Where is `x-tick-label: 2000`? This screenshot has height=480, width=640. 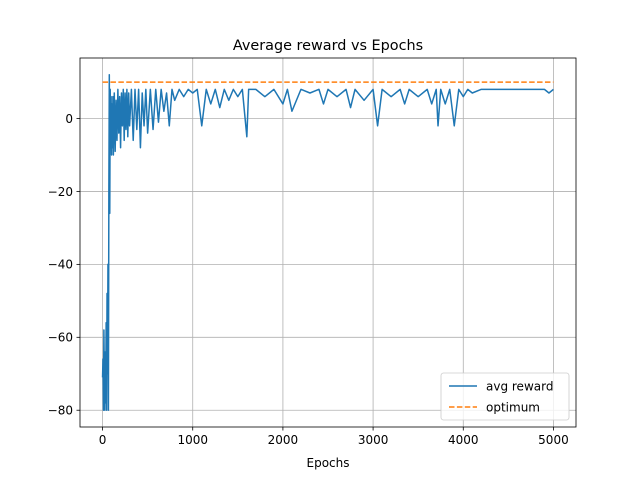
x-tick-label: 2000 is located at coordinates (283, 440).